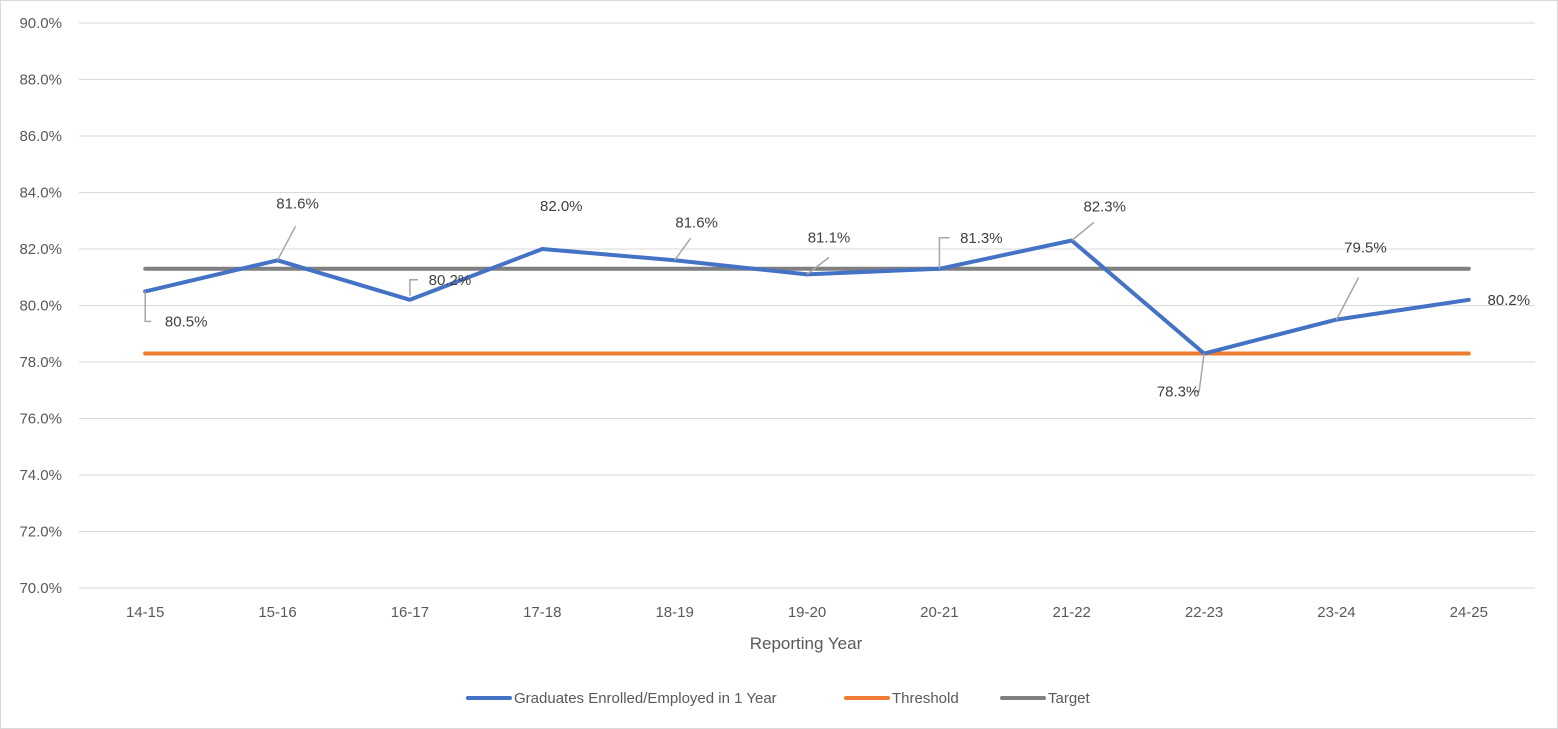 The height and width of the screenshot is (729, 1558). What do you see at coordinates (1336, 612) in the screenshot?
I see `x-tick-label: 23-24` at bounding box center [1336, 612].